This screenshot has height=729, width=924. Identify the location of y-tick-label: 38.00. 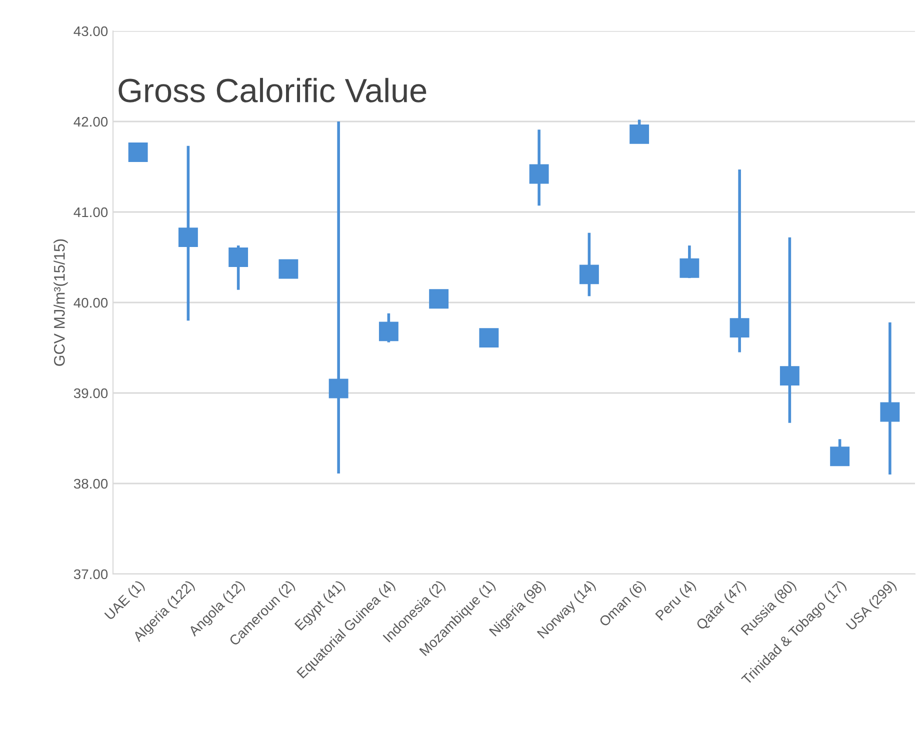
(91, 483).